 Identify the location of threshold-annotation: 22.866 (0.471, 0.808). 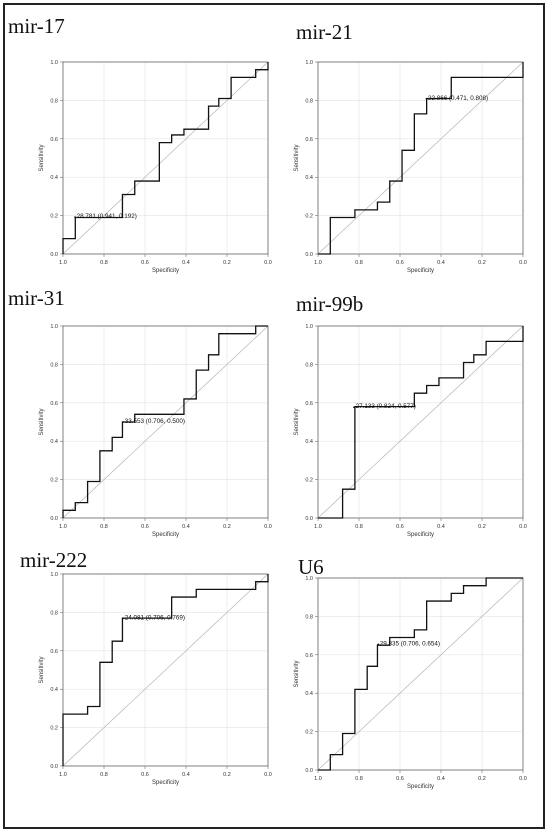
(458, 98).